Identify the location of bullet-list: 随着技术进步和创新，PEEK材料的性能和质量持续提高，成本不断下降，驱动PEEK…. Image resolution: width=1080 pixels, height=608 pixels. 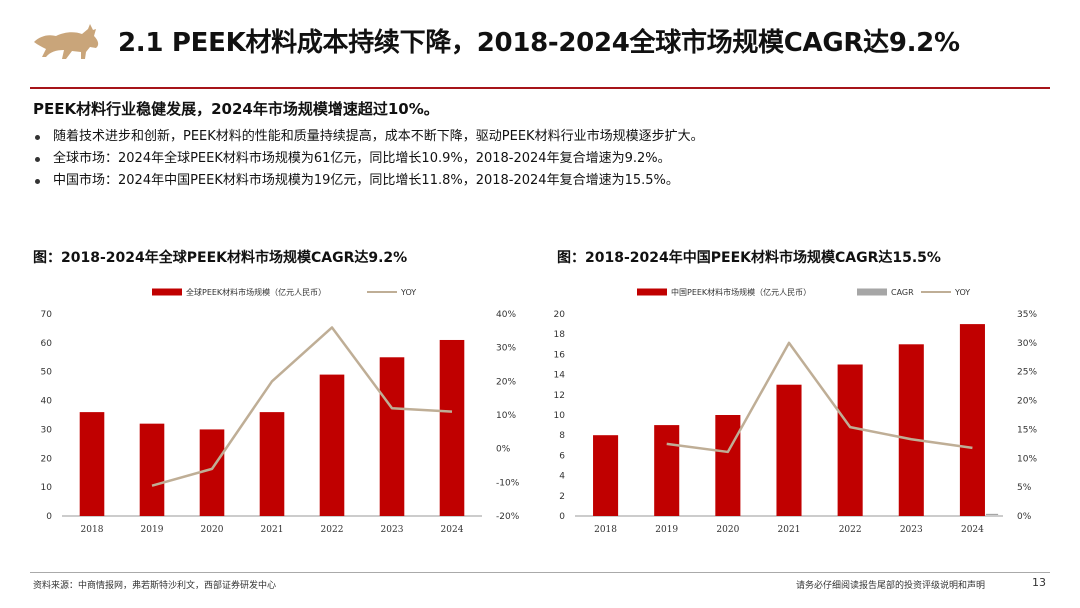
(368, 159).